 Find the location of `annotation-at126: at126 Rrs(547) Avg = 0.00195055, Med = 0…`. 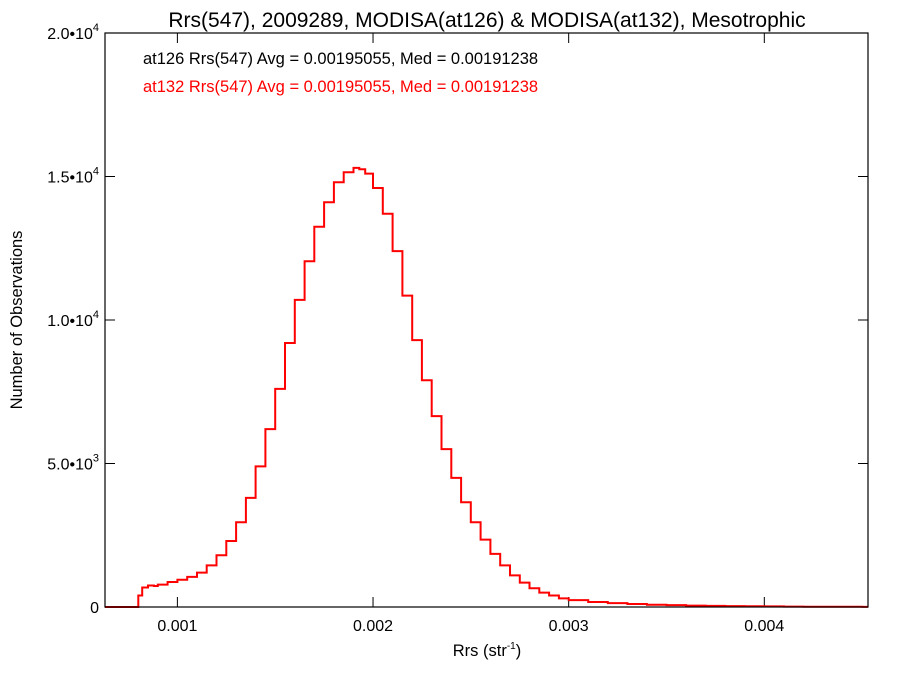

annotation-at126: at126 Rrs(547) Avg = 0.00195055, Med = 0… is located at coordinates (340, 59).